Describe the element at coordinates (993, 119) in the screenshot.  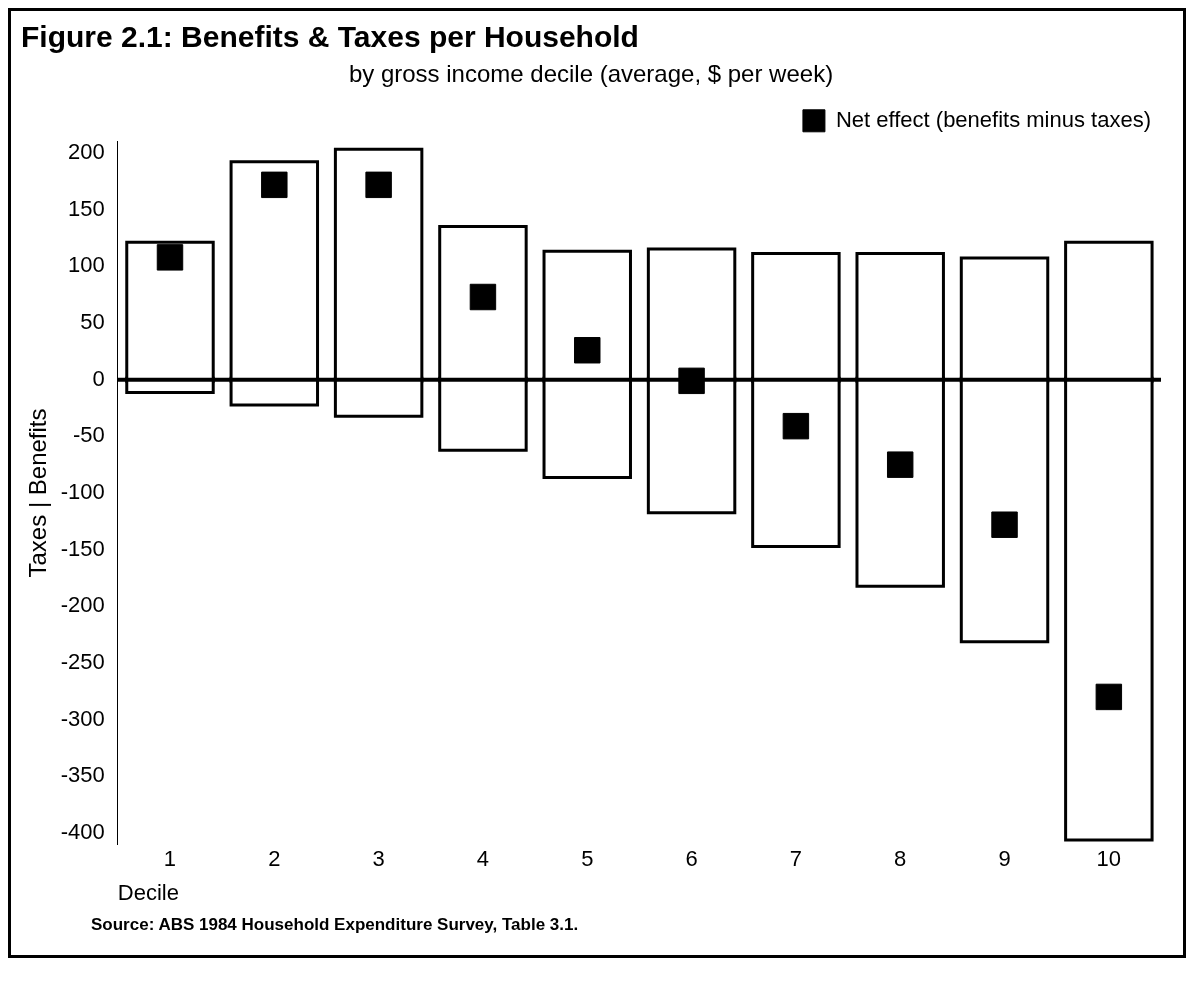
I see `legend-label: Net effect (benefits minus taxes)` at that location.